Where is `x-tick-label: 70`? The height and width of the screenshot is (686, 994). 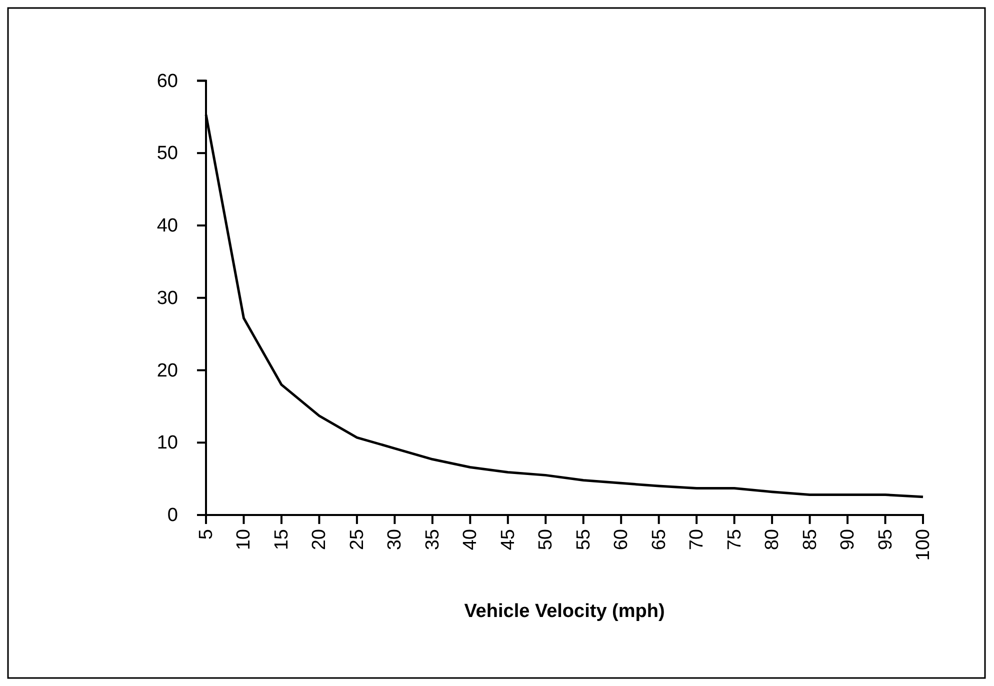 x-tick-label: 70 is located at coordinates (697, 539).